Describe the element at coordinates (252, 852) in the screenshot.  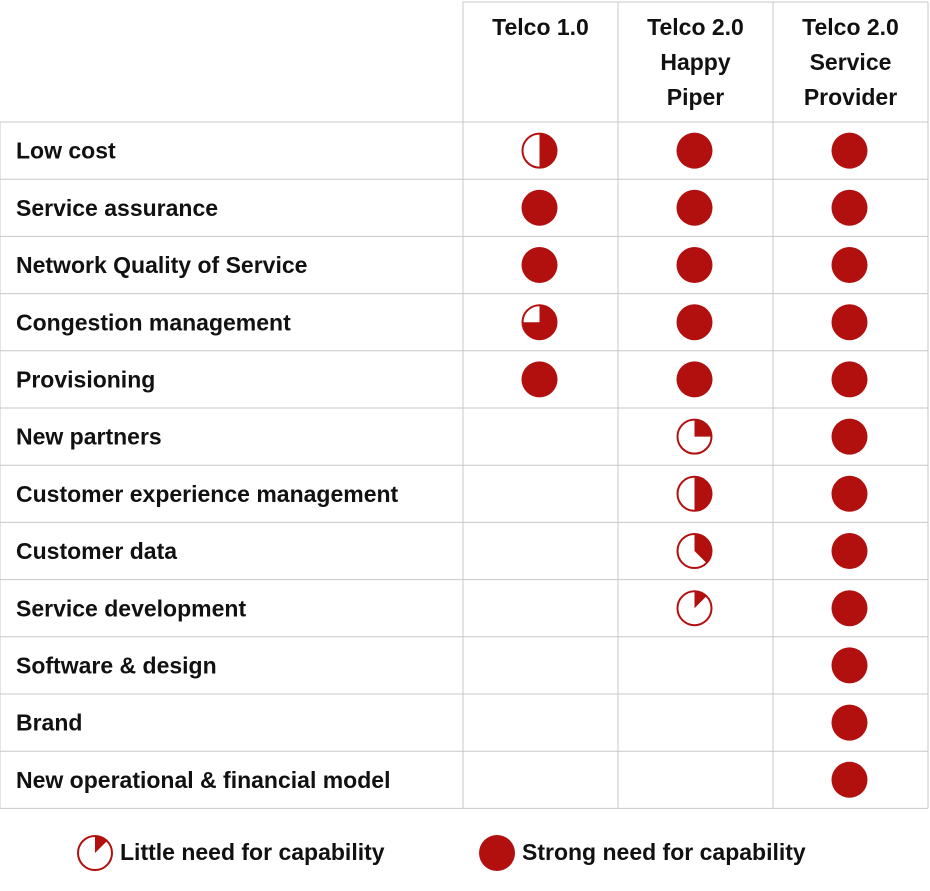
I see `legend-label: Little need for capability` at that location.